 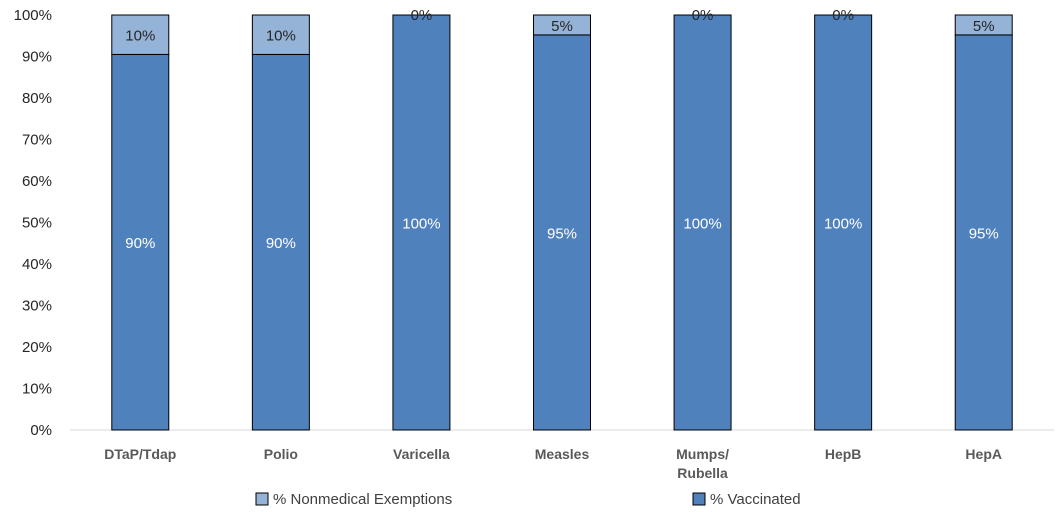 I want to click on y-tick-label: 30%, so click(x=37, y=306).